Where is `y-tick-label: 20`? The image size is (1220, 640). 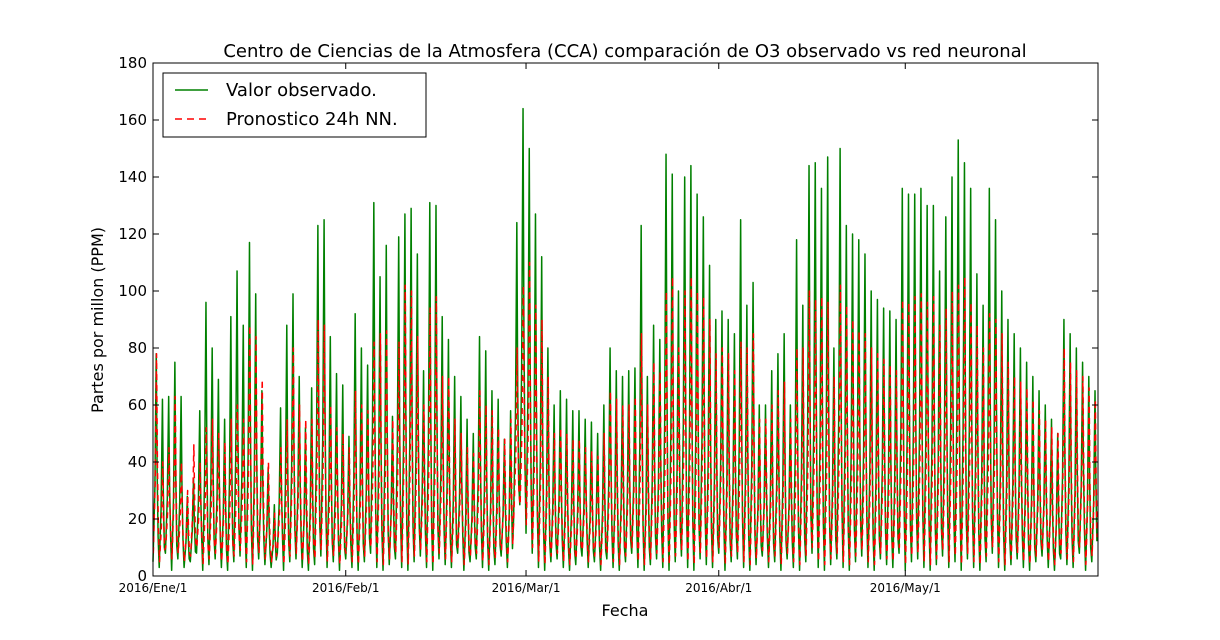
y-tick-label: 20 is located at coordinates (137, 519).